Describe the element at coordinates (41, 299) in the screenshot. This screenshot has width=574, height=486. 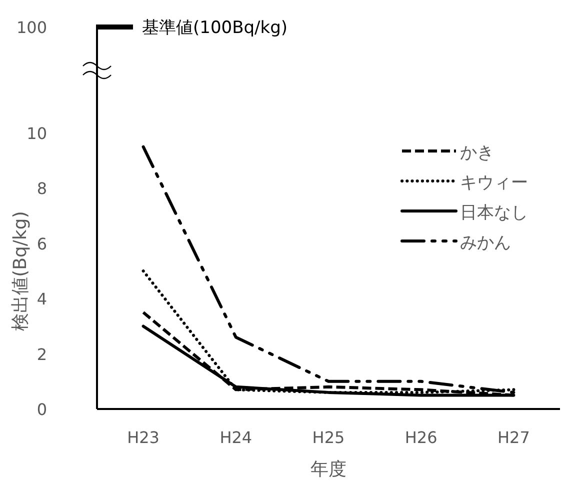
I see `y-tick-label: 4` at that location.